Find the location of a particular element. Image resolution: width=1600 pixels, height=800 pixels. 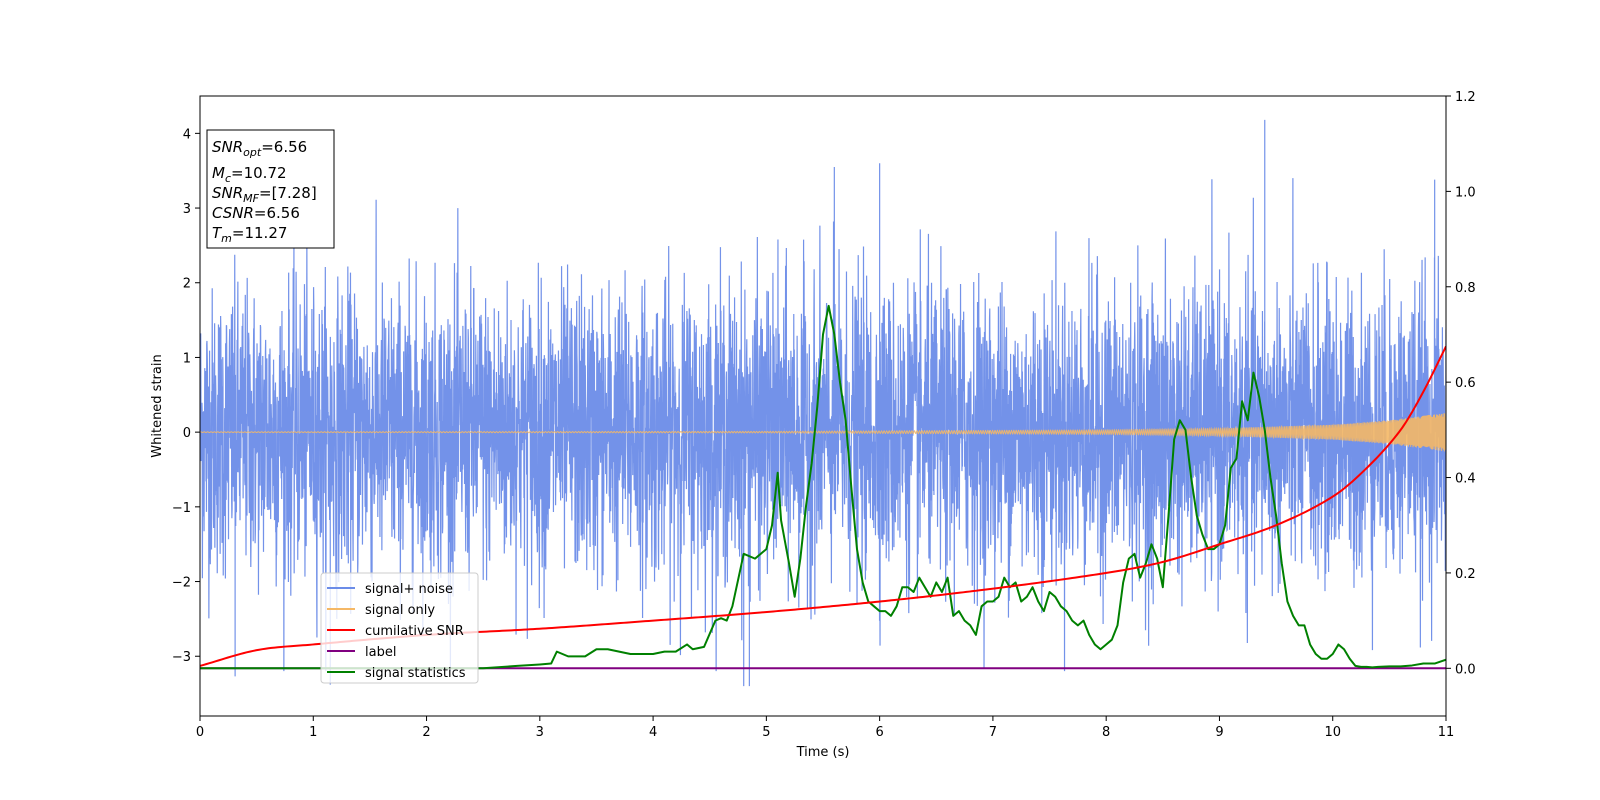

x-axis: 0 1 2 3 4 5 6 7 8 9 10 11 is located at coordinates (825, 728).